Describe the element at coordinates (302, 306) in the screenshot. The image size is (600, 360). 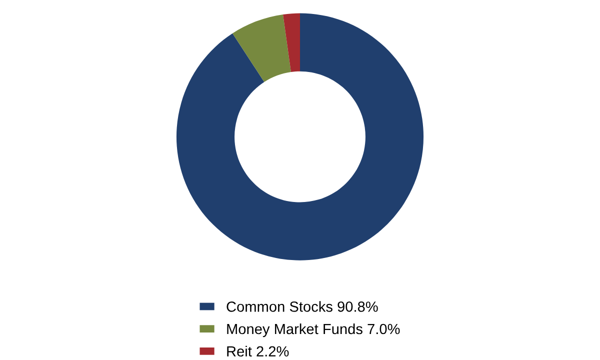
I see `legend-label: Common Stocks 90.8%` at that location.